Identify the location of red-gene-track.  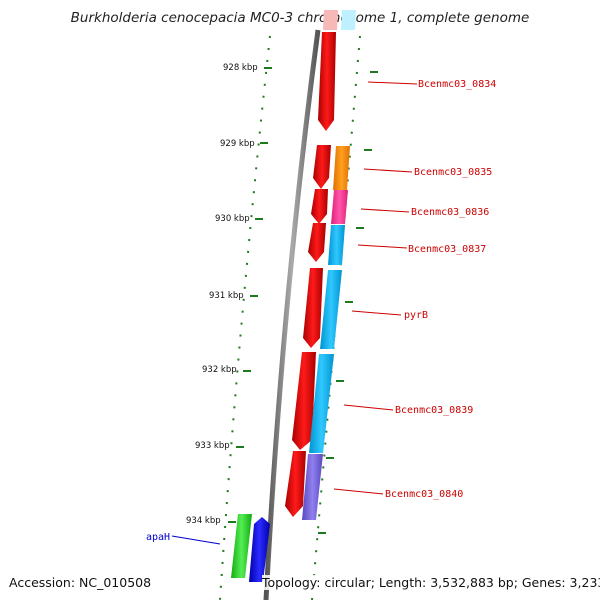
(310, 274).